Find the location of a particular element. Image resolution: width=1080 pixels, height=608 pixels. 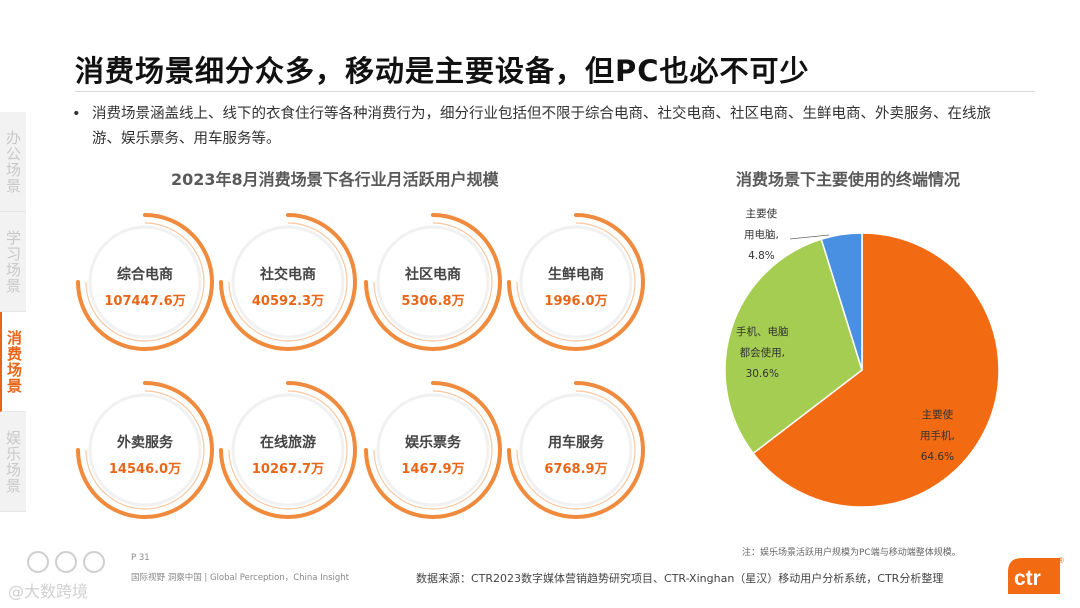

pie-label-line: 用电脑, is located at coordinates (761, 235).